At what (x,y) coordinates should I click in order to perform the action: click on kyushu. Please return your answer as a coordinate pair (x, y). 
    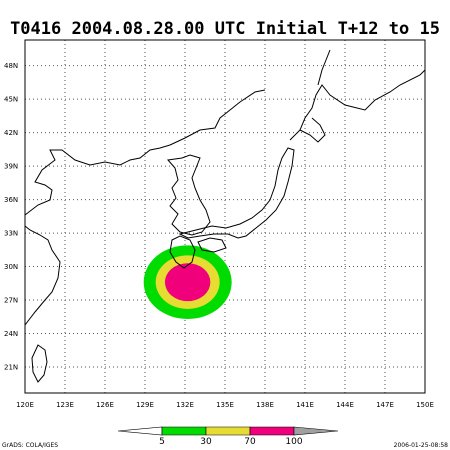
    Looking at the image, I should click on (182, 252).